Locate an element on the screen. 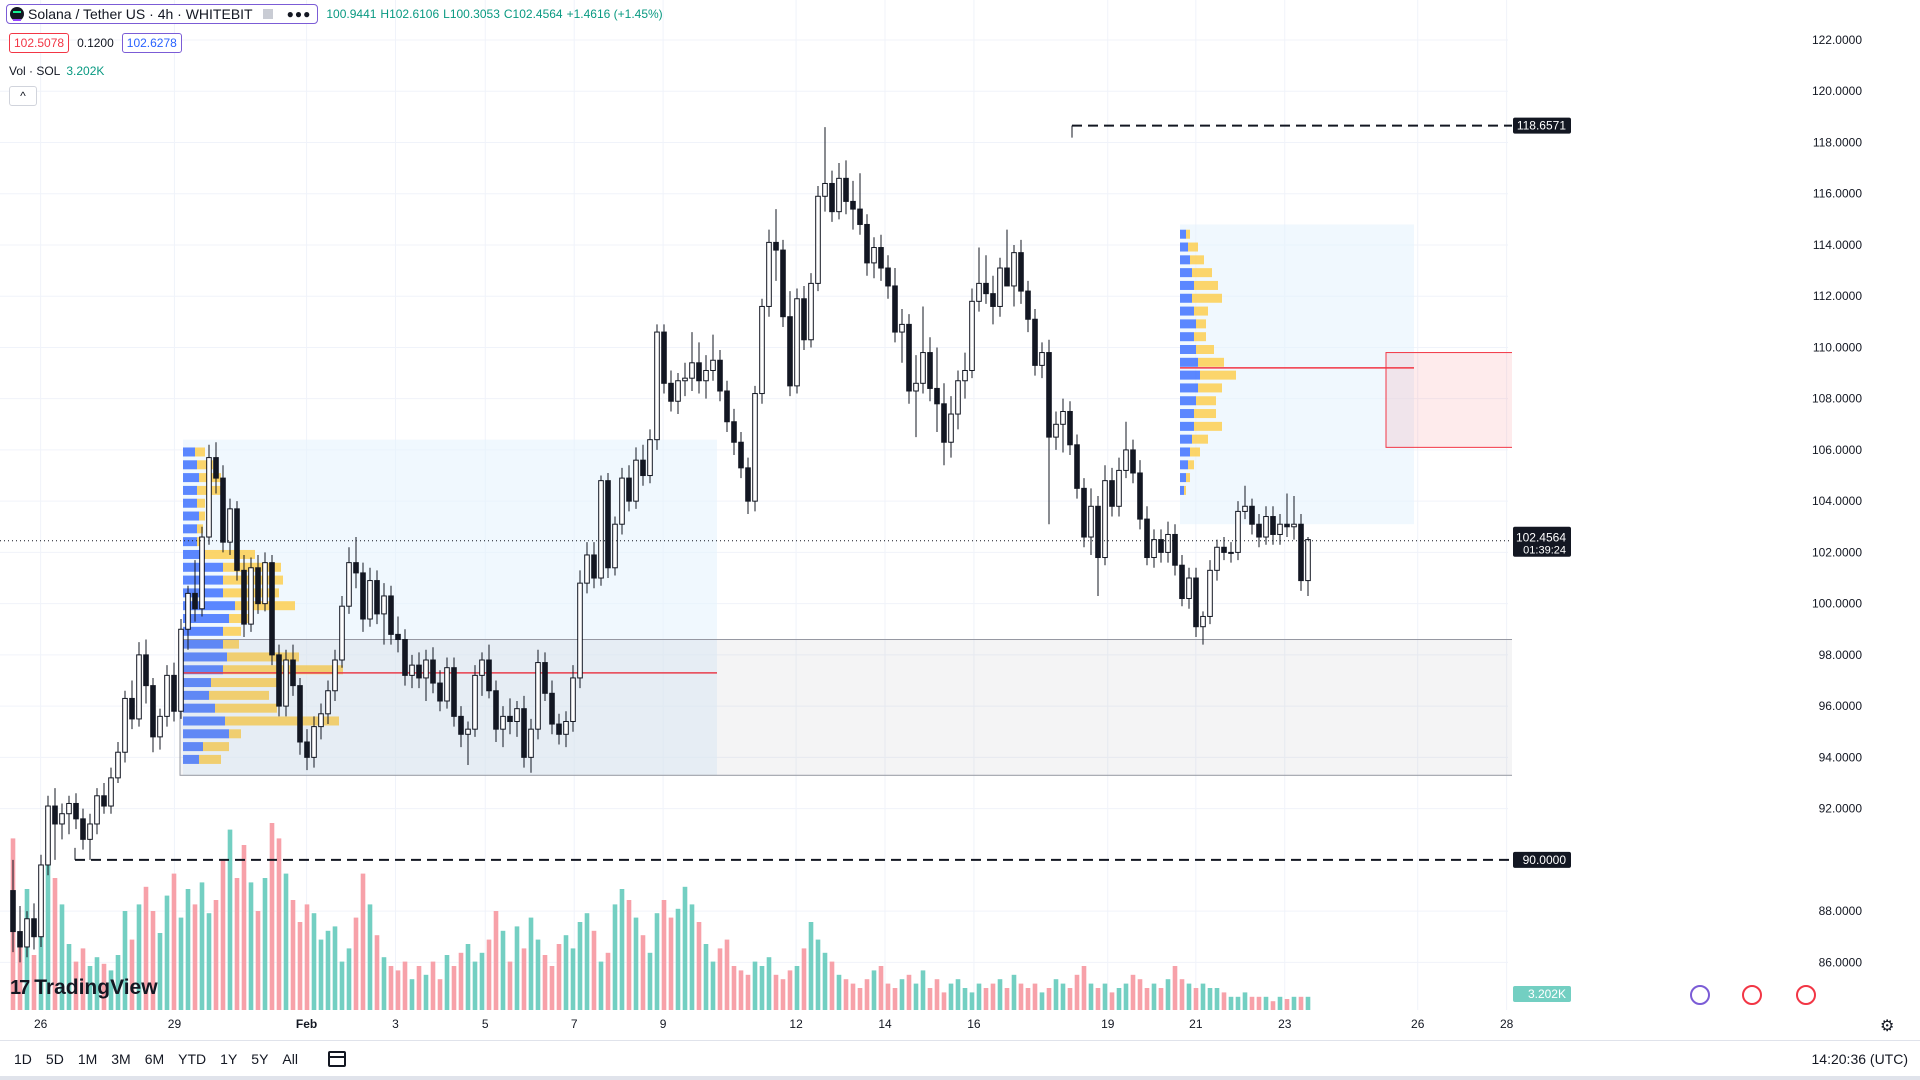 The height and width of the screenshot is (1080, 1920). symbol-selector: Solana / Tether US · 4h · WHITEBIT ●●● is located at coordinates (162, 14).